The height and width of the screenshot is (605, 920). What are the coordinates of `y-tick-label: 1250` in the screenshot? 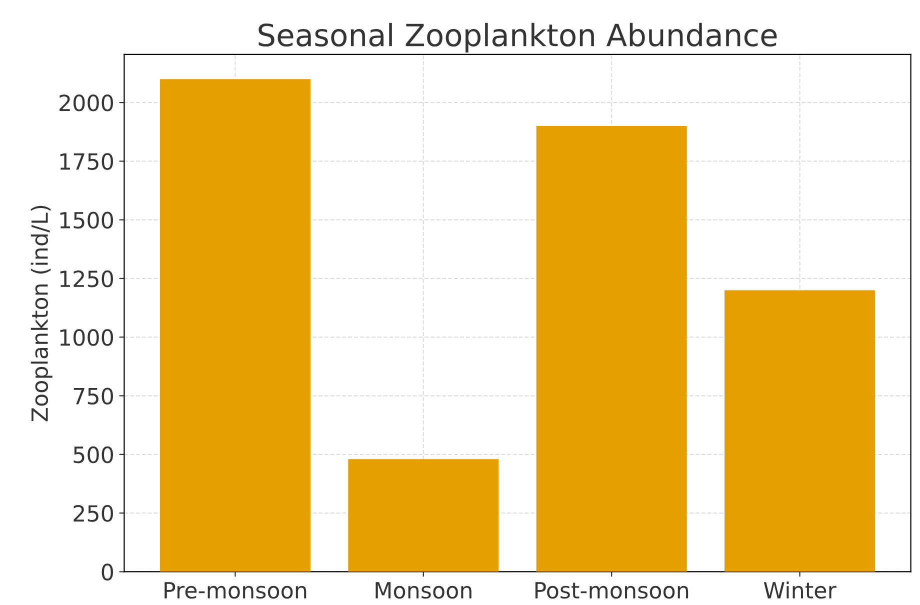 It's located at (86, 279).